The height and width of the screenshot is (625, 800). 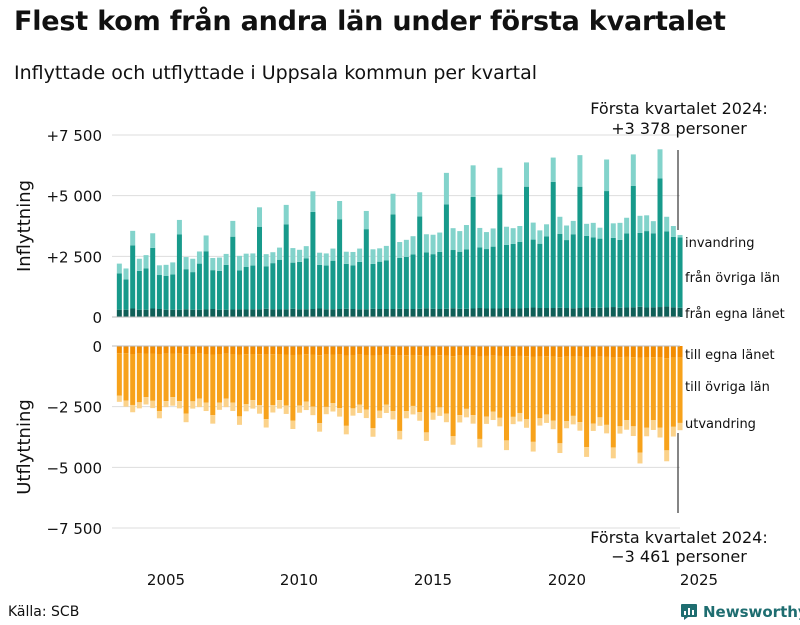 What do you see at coordinates (720, 424) in the screenshot?
I see `series-label-out: utvandring` at bounding box center [720, 424].